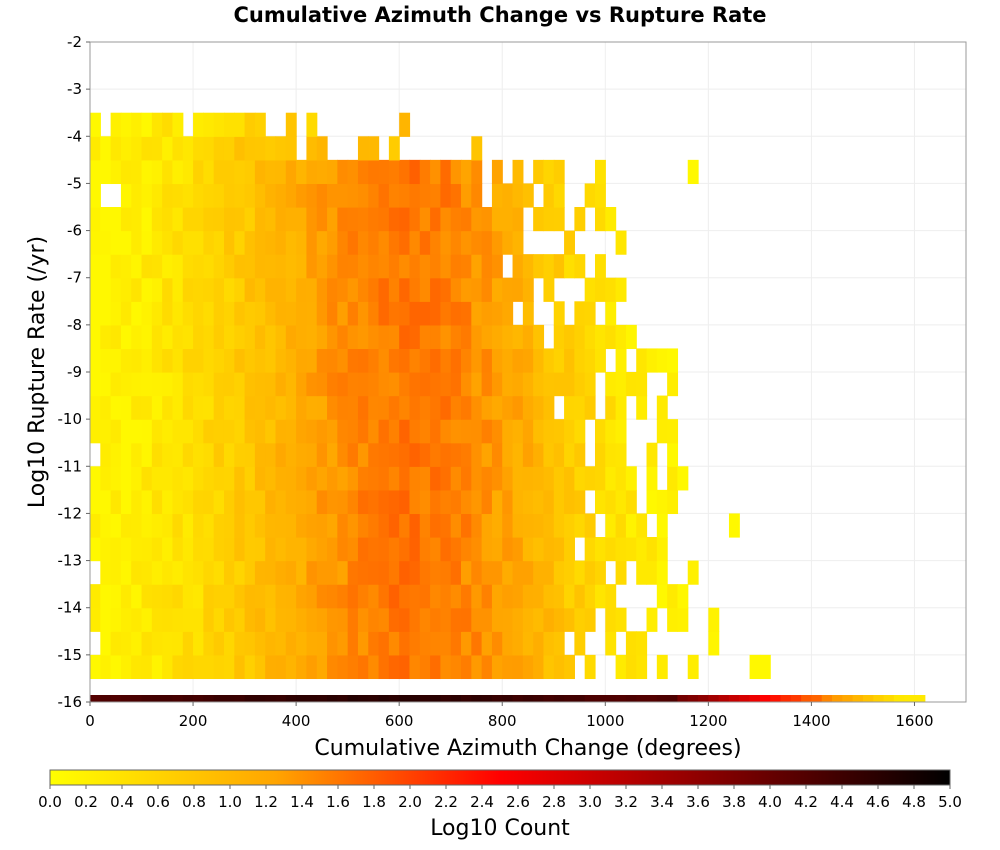 Image resolution: width=1000 pixels, height=850 pixels. What do you see at coordinates (74, 42) in the screenshot?
I see `y-tick-label: -2` at bounding box center [74, 42].